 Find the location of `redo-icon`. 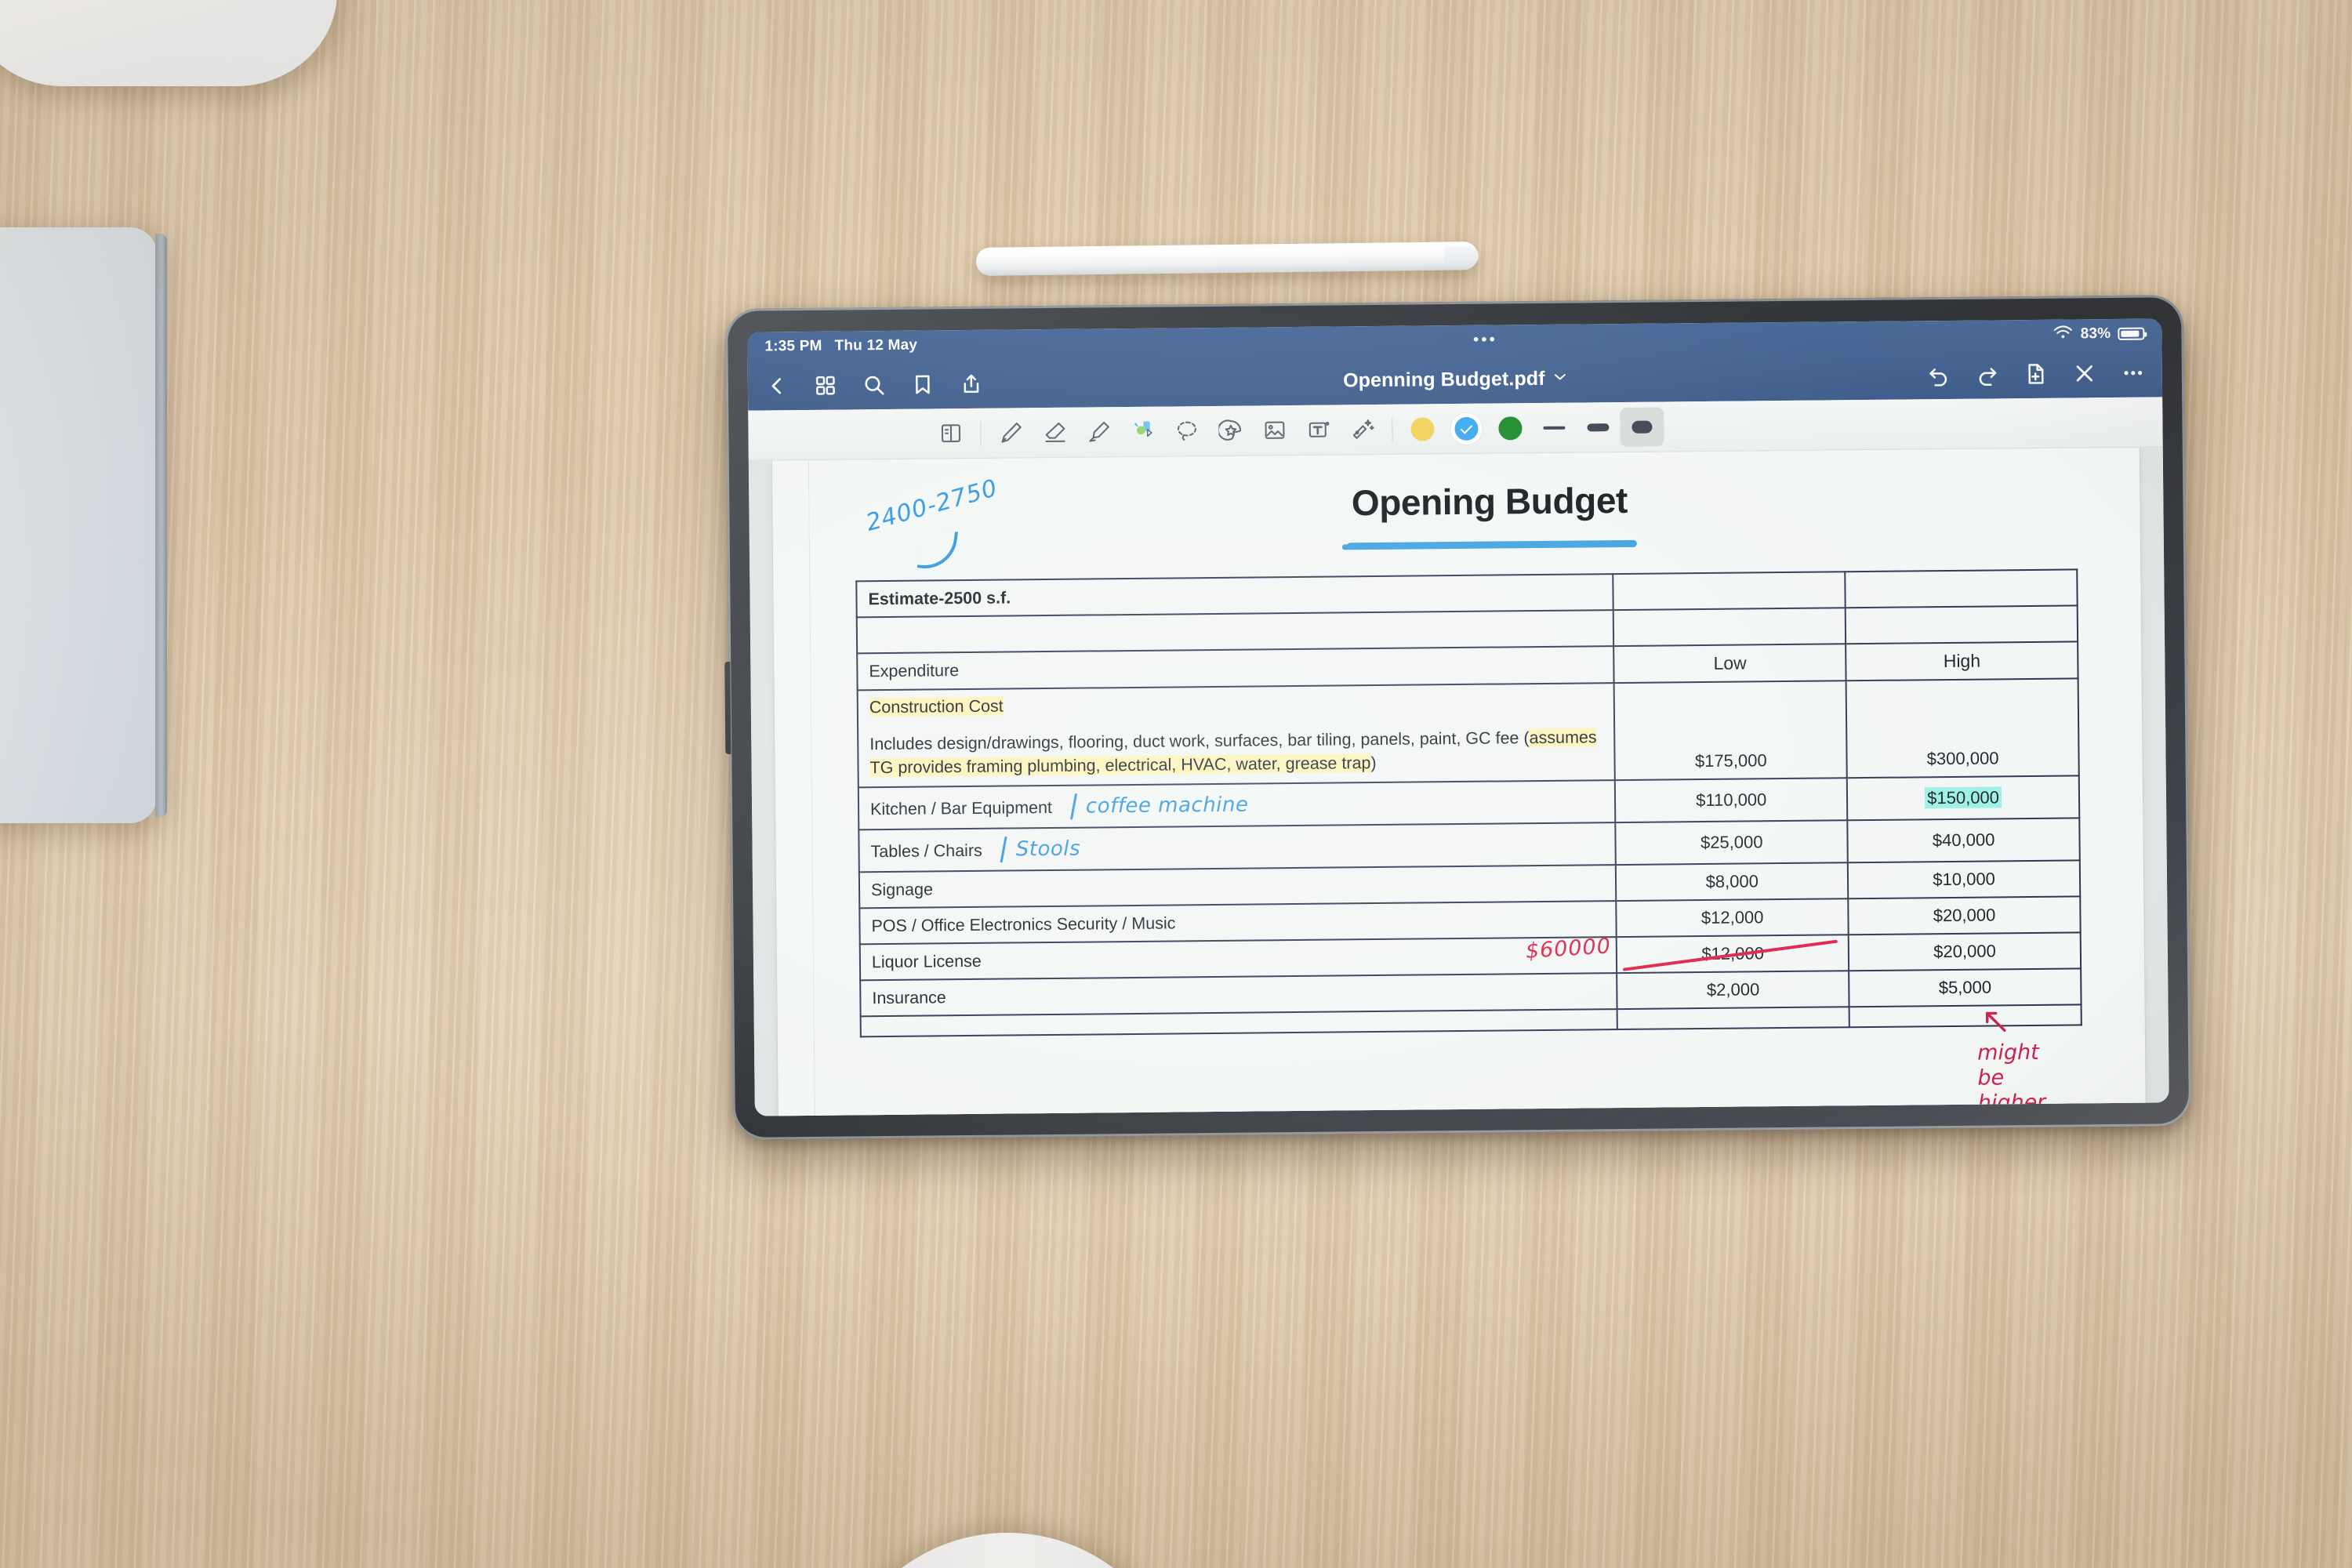

redo-icon is located at coordinates (1987, 374).